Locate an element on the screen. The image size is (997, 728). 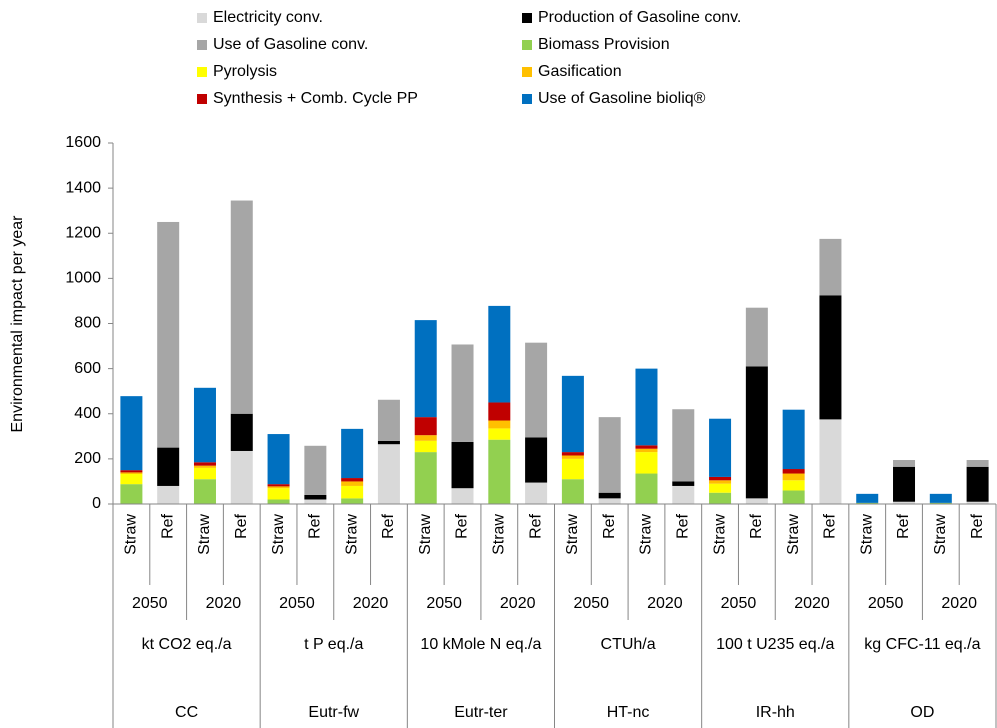
y-tick-label: 1000 is located at coordinates (83, 278).